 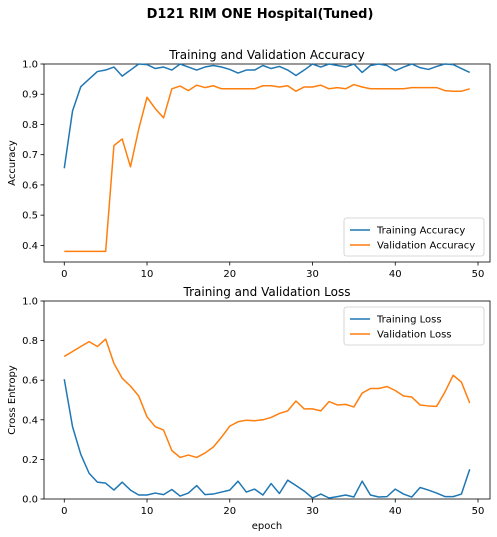 I want to click on accuracy-x-tick-label: 40, so click(x=395, y=274).